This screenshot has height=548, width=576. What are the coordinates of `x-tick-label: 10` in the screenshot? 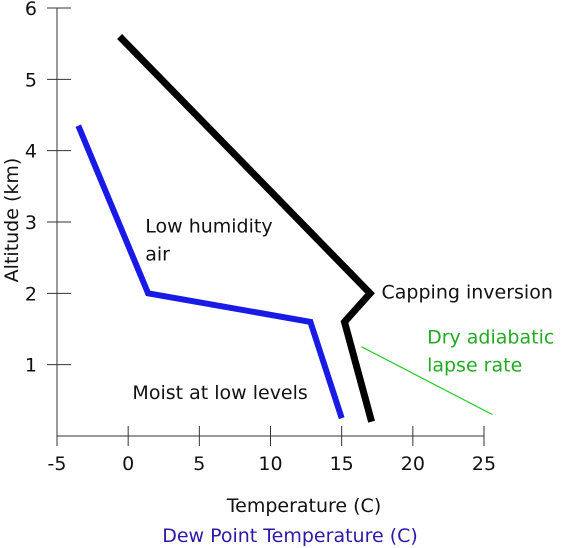 It's located at (270, 464).